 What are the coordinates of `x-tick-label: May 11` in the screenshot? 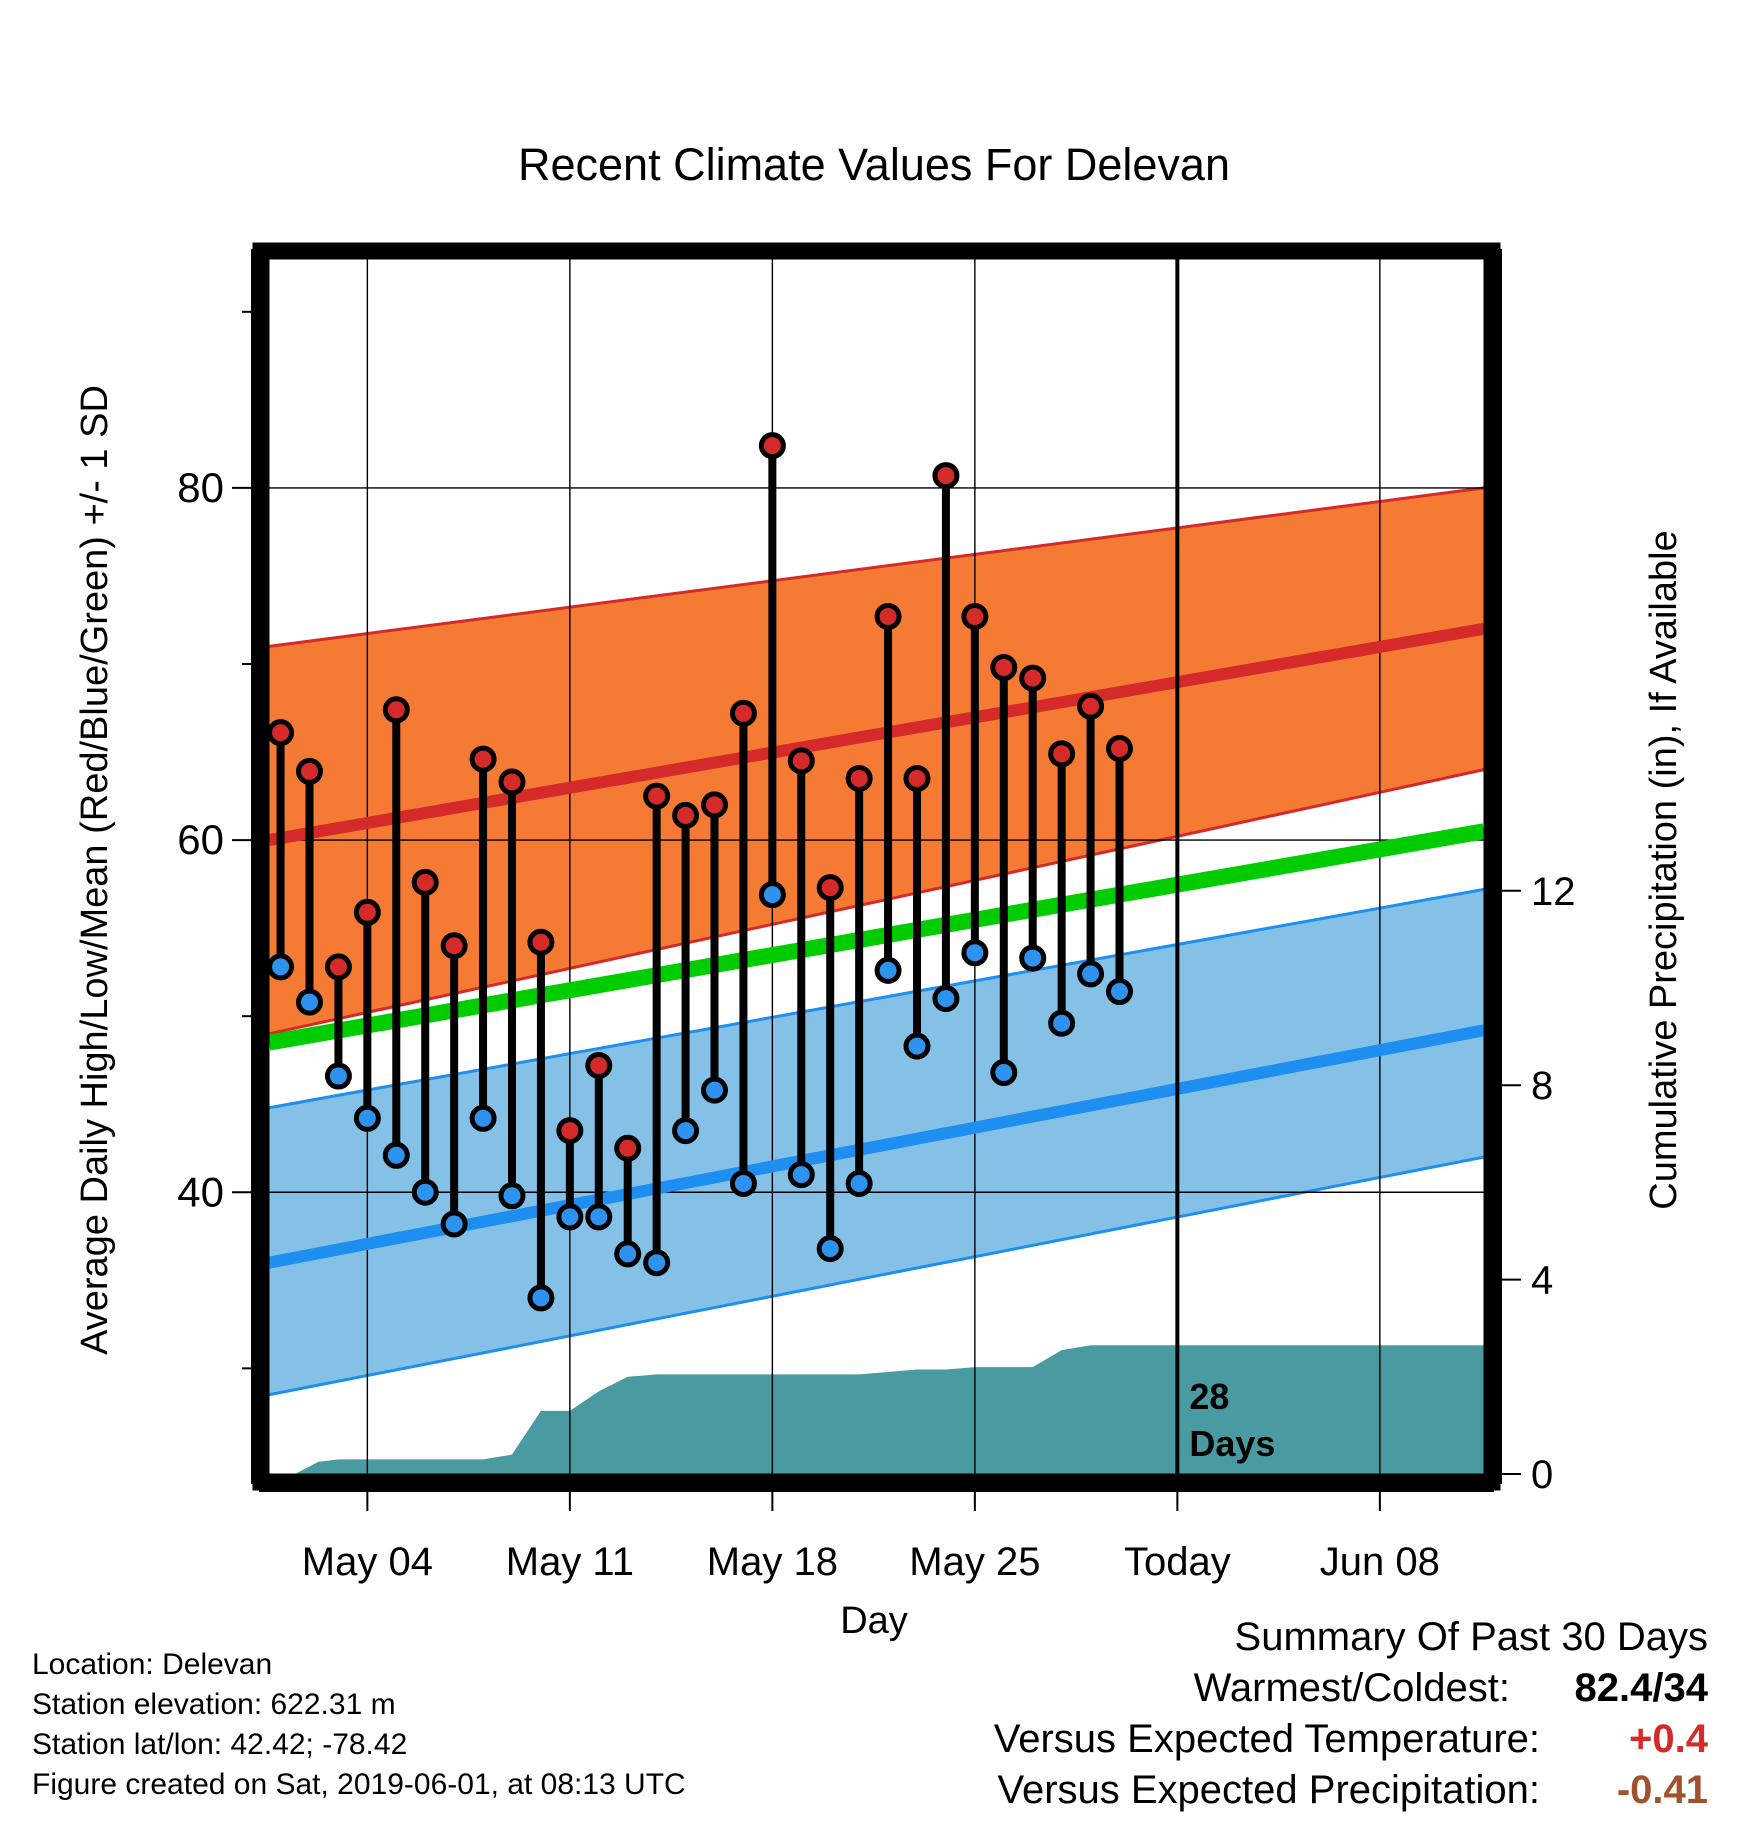 It's located at (570, 1562).